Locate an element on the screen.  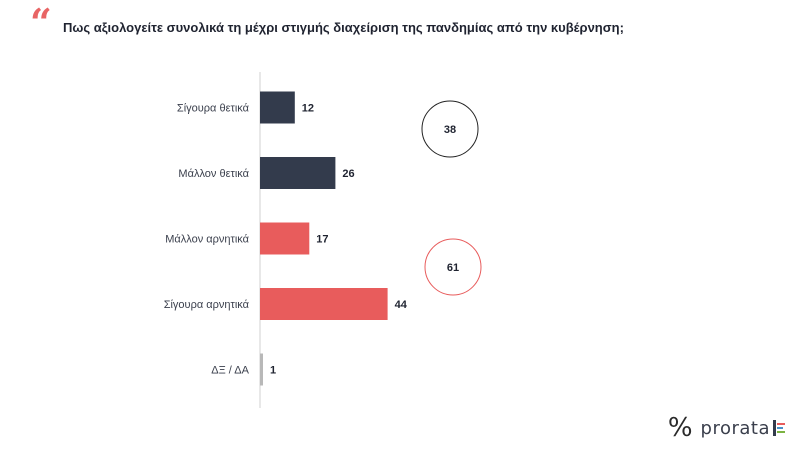
category-label-4: Σίγουρα αρνητικά is located at coordinates (207, 305).